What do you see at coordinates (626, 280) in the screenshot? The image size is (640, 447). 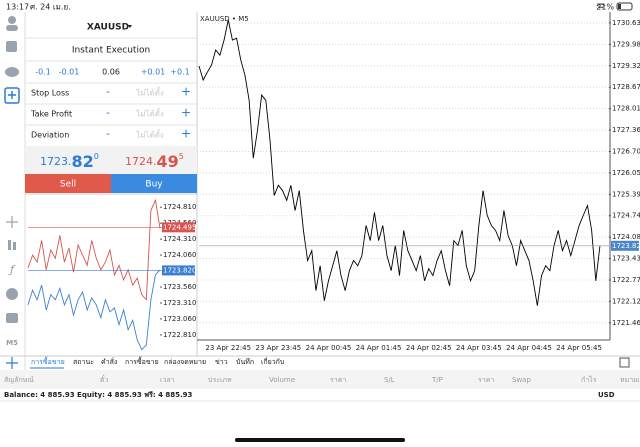 I see `y-tick-label: 1722.775` at bounding box center [626, 280].